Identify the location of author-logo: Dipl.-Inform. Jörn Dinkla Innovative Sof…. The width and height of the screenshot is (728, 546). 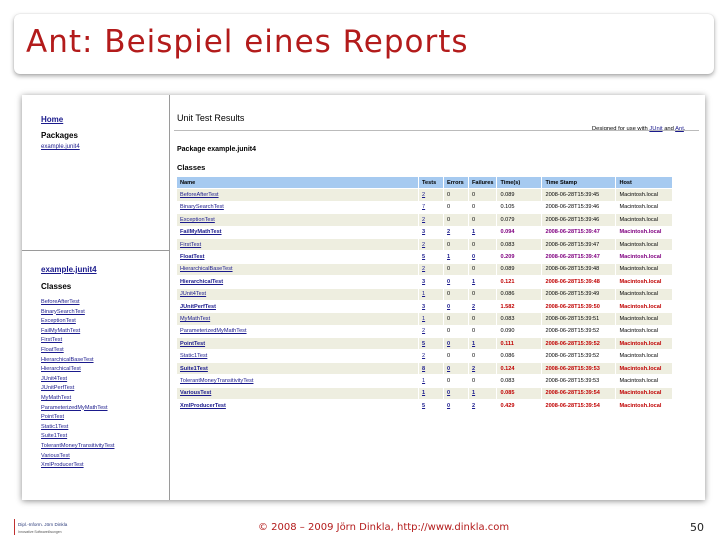
(48, 528).